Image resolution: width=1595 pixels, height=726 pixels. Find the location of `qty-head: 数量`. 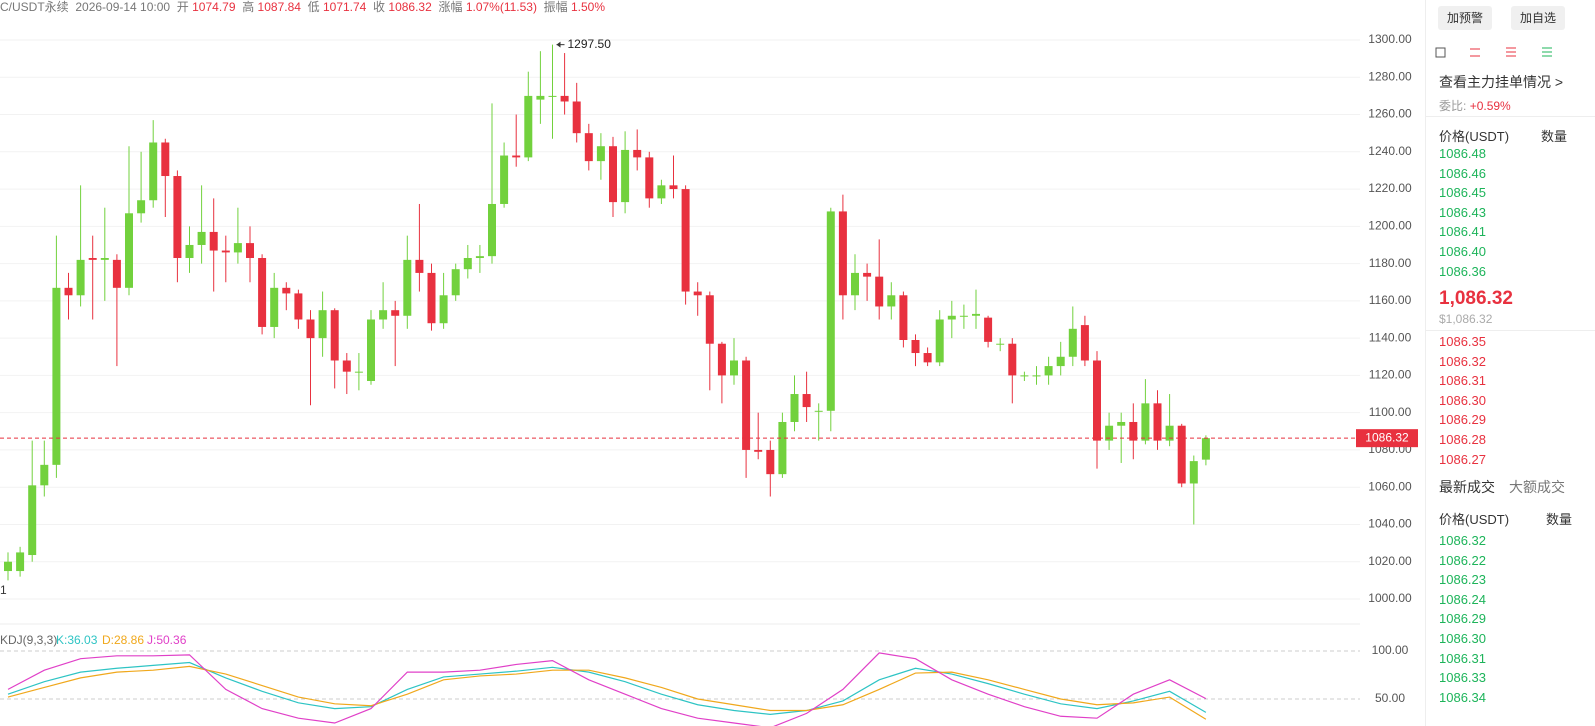

qty-head: 数量 is located at coordinates (1559, 519).